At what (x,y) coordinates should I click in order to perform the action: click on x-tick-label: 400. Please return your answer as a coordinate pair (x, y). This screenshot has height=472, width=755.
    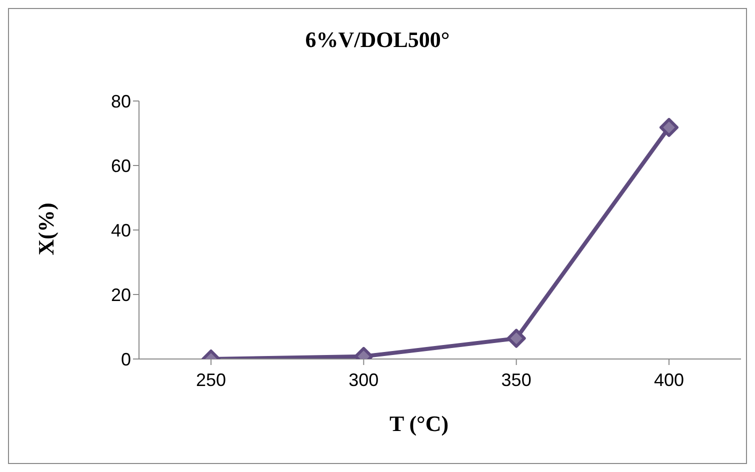
    Looking at the image, I should click on (669, 380).